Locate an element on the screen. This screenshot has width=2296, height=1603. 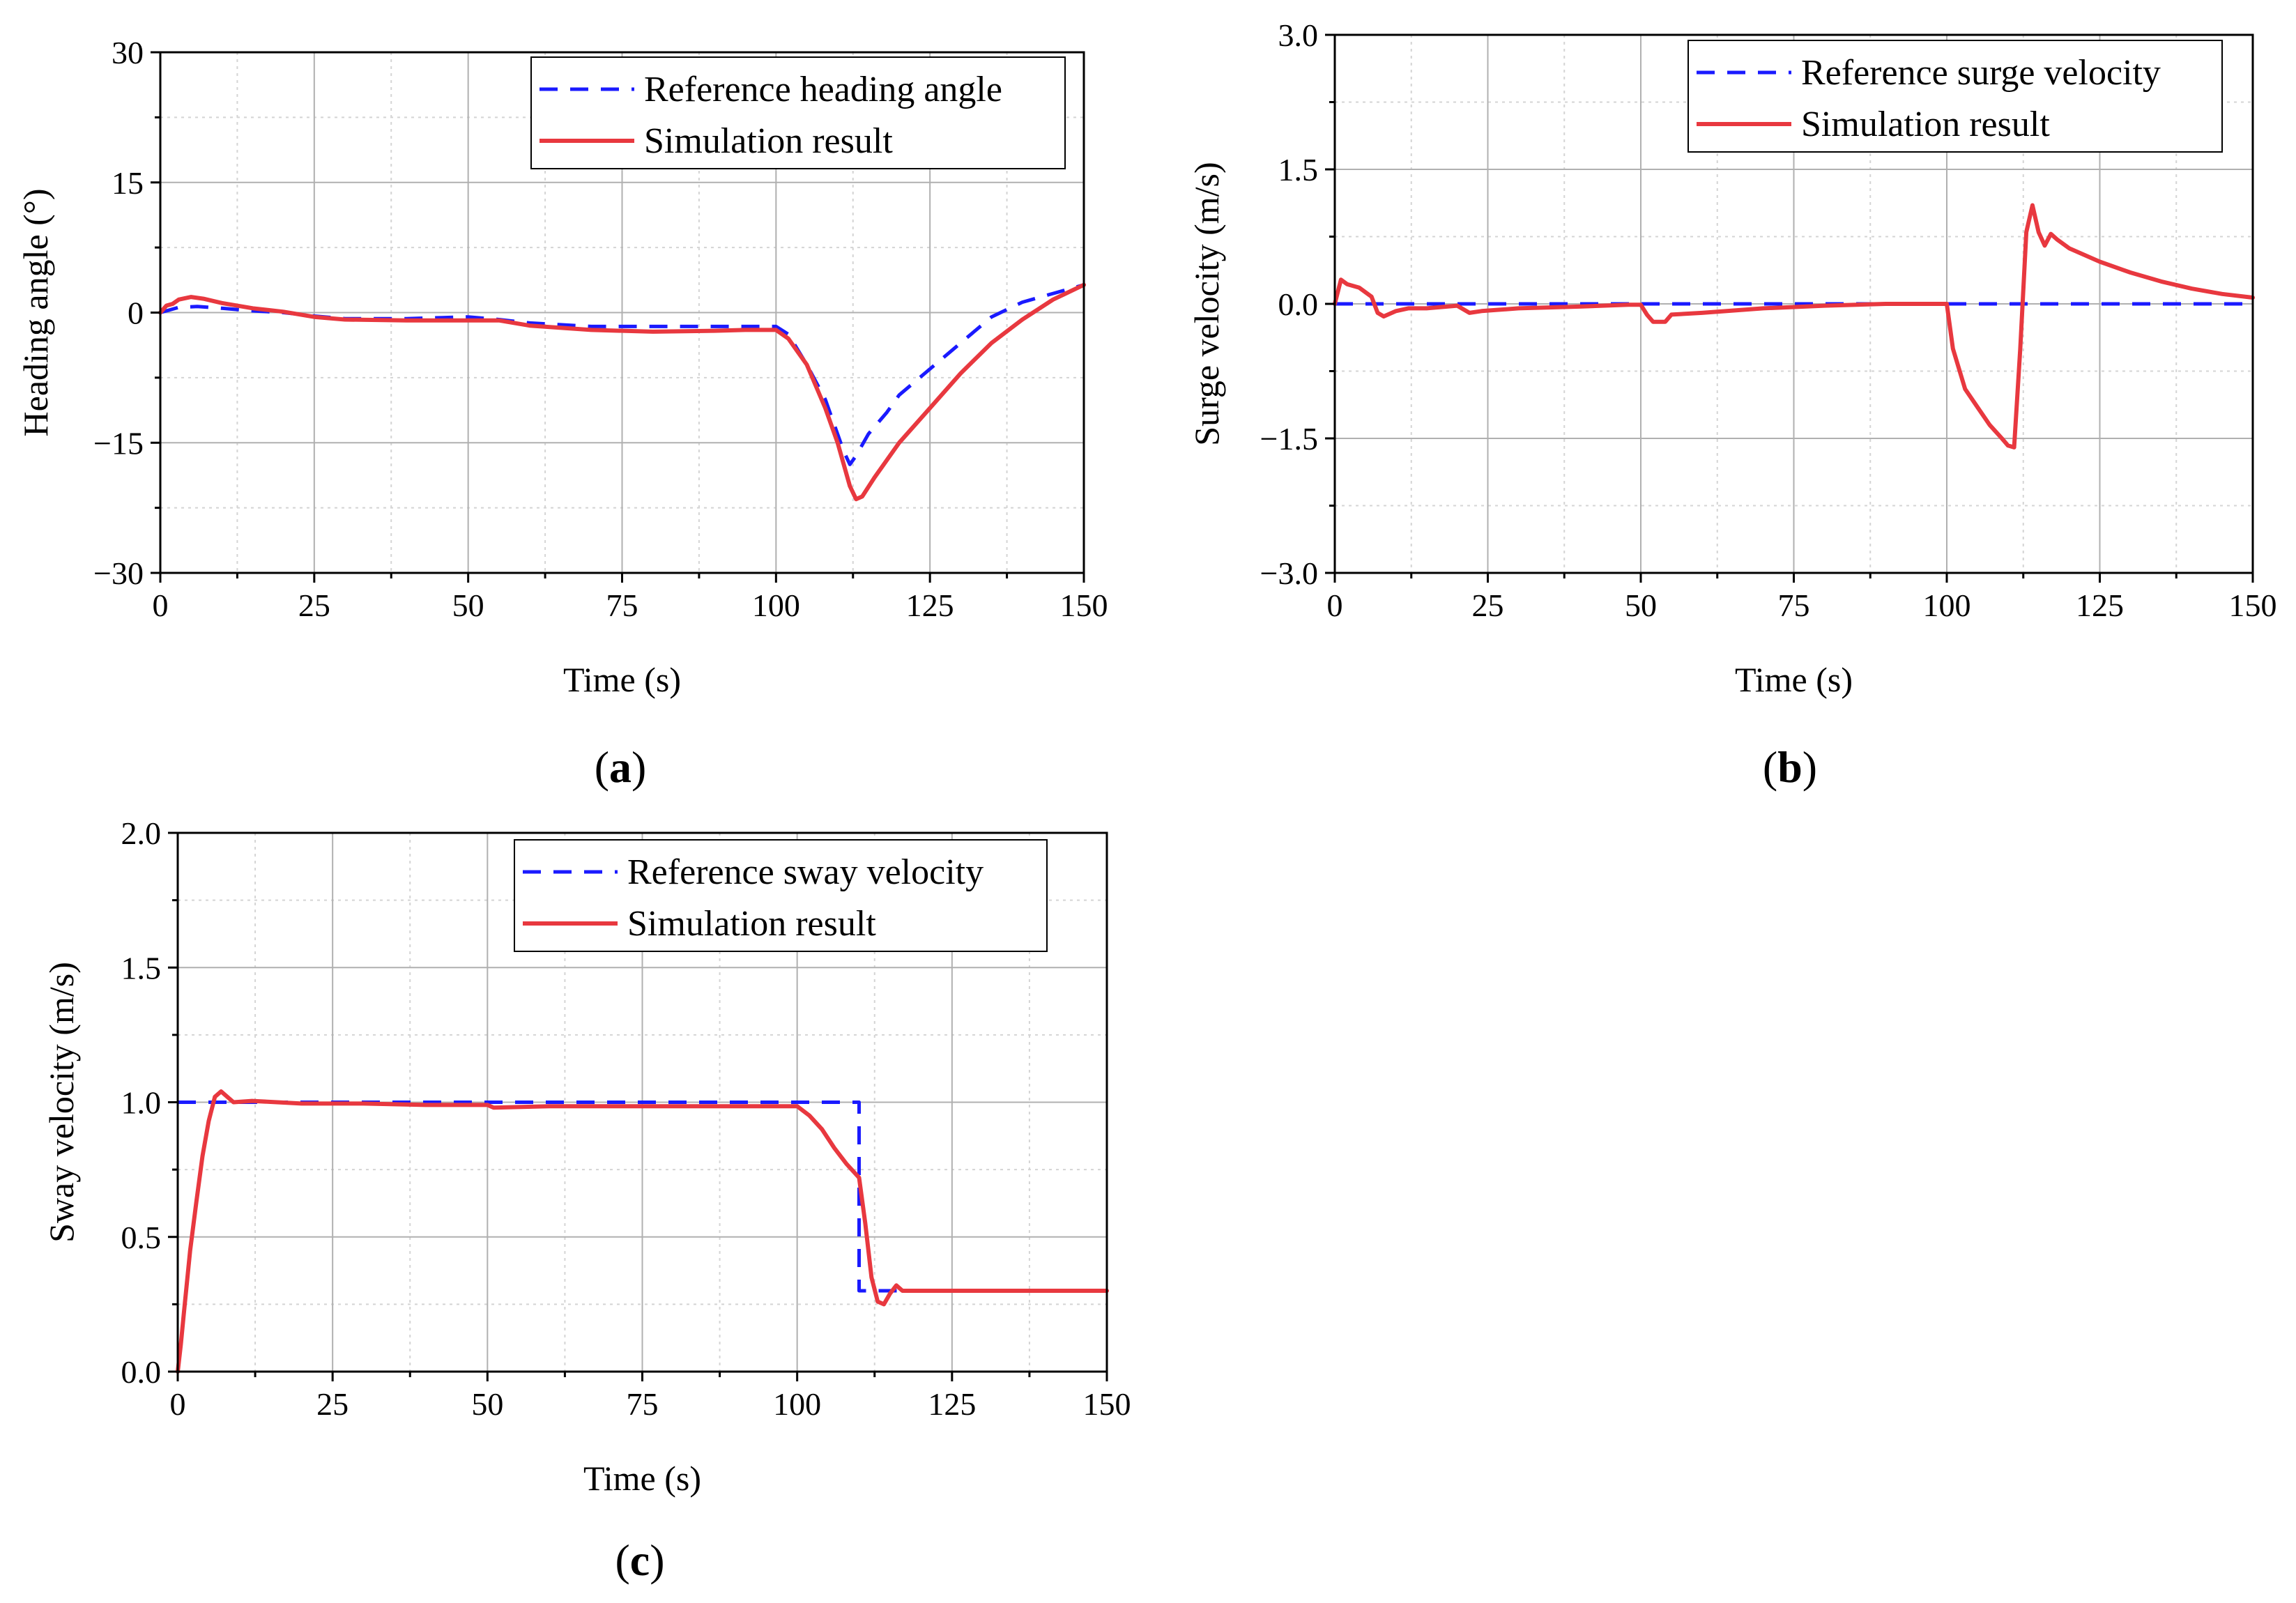
legend: Reference sway velocity Simulation result is located at coordinates (781, 895).